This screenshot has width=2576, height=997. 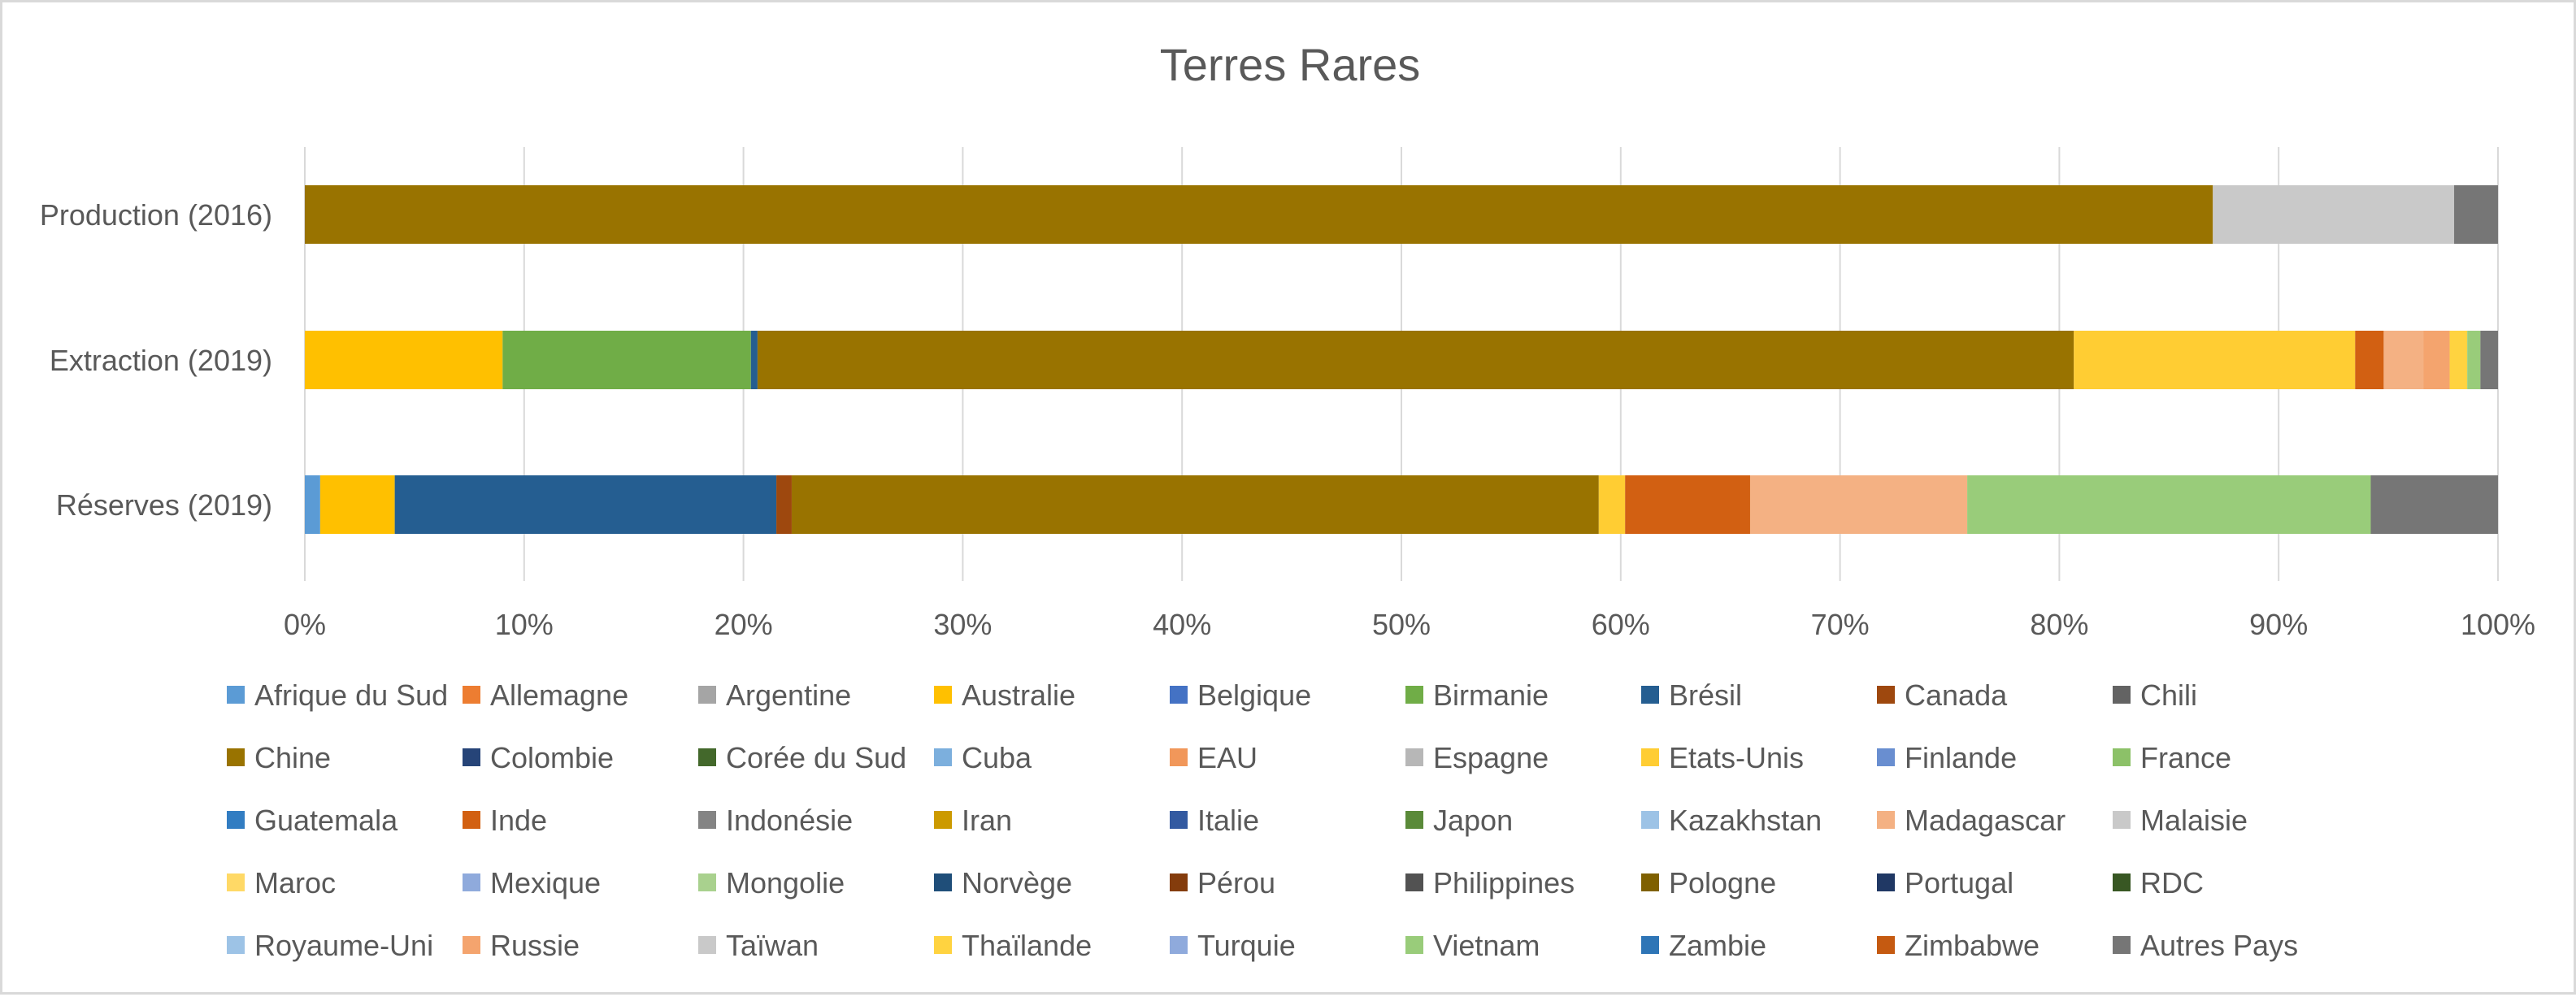 What do you see at coordinates (1705, 695) in the screenshot?
I see `legend-label-bresil: Brésil` at bounding box center [1705, 695].